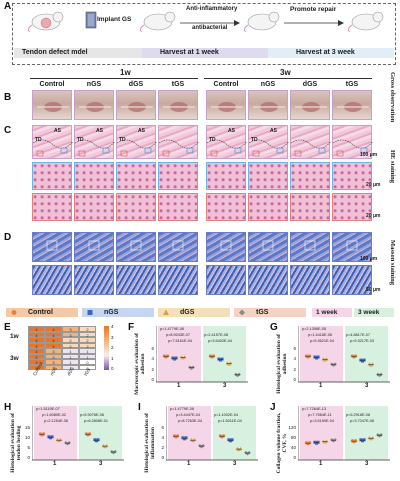  I want to click on timeline-label-2: Harvest at 1 week, so click(189, 52).